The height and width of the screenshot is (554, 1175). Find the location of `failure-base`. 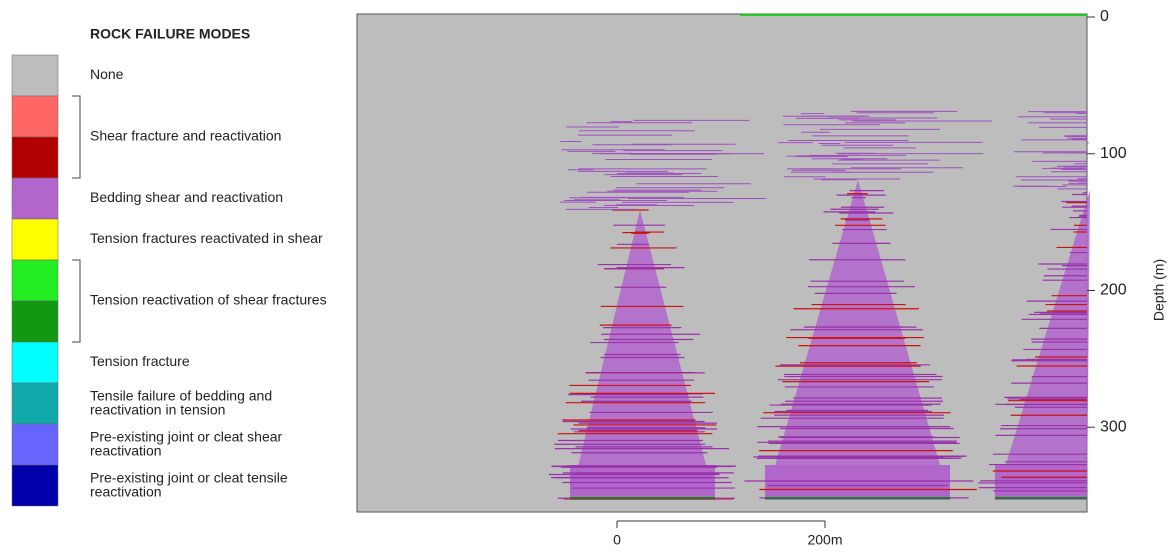

failure-base is located at coordinates (857, 482).